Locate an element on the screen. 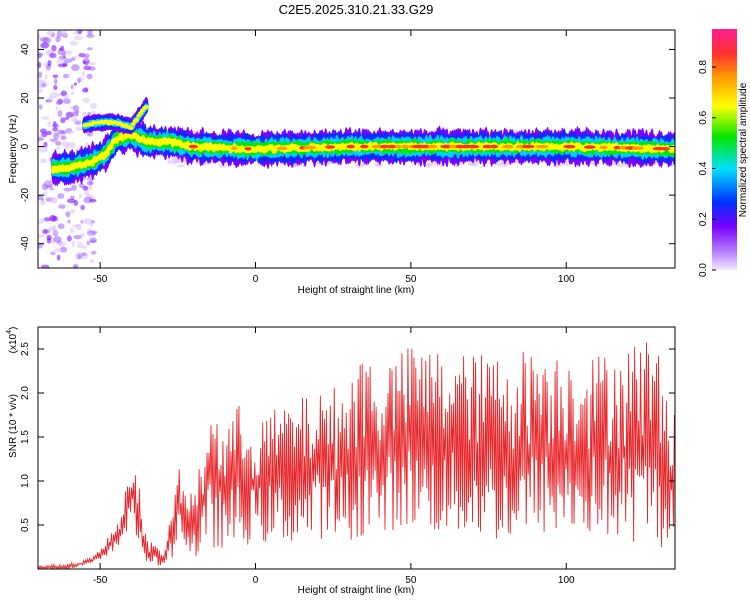  snr-x-tick-label: 50 is located at coordinates (411, 580).